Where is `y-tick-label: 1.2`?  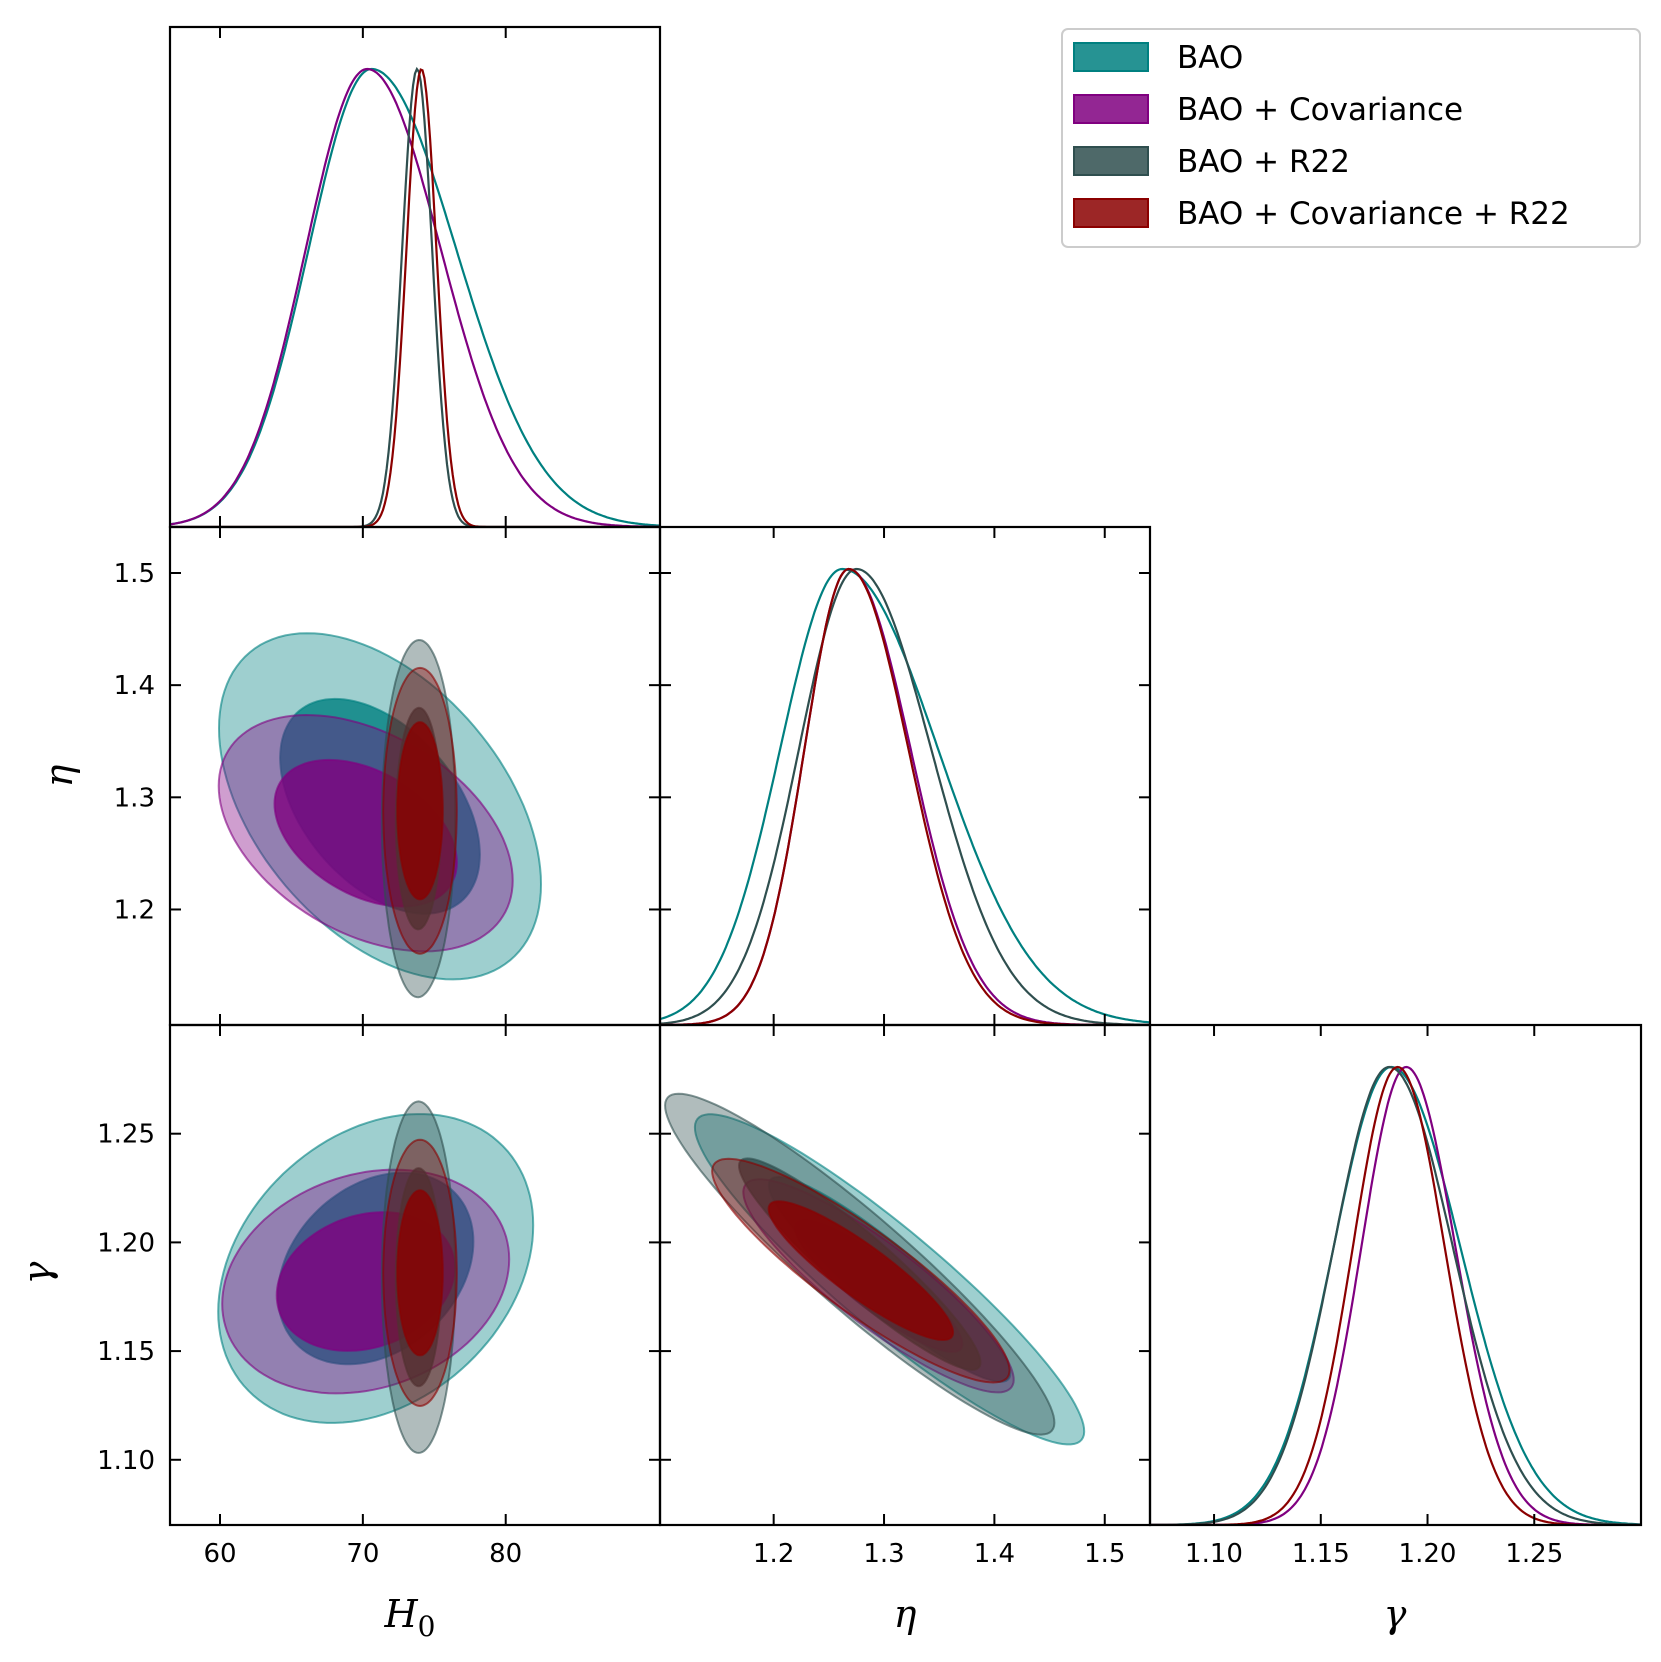
y-tick-label: 1.2 is located at coordinates (134, 911).